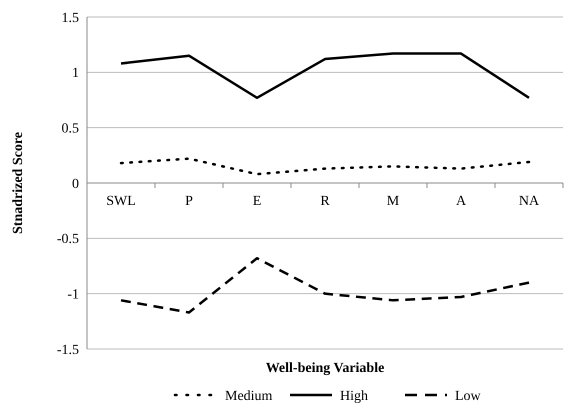 The height and width of the screenshot is (407, 571). What do you see at coordinates (354, 396) in the screenshot?
I see `legend-label: High` at bounding box center [354, 396].